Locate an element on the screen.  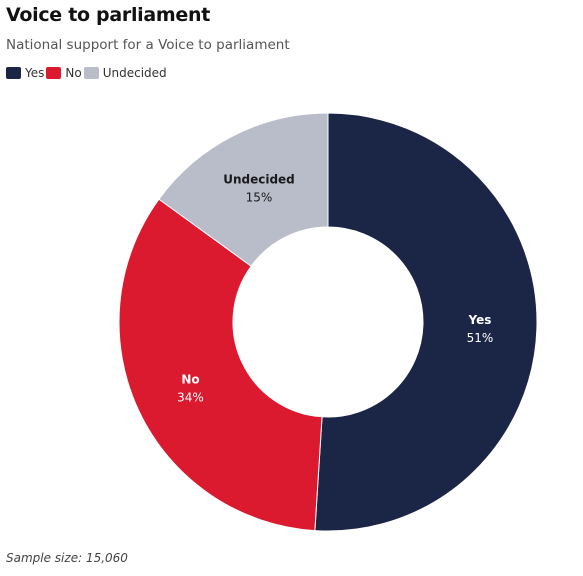
legend-item-yes: Yes is located at coordinates (25, 73).